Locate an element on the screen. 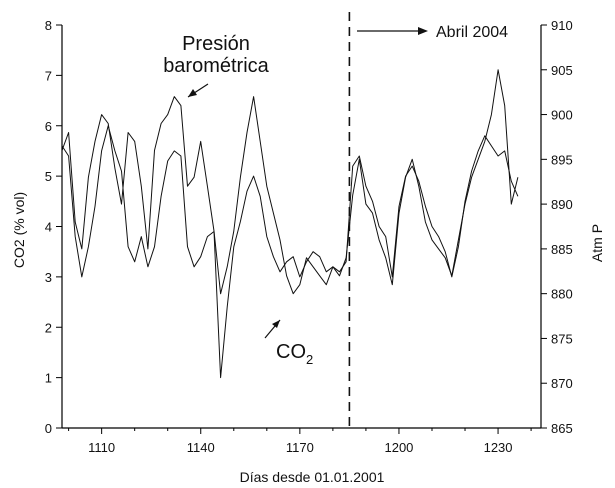 The image size is (615, 488). event-label: Abril 2004 is located at coordinates (472, 32).